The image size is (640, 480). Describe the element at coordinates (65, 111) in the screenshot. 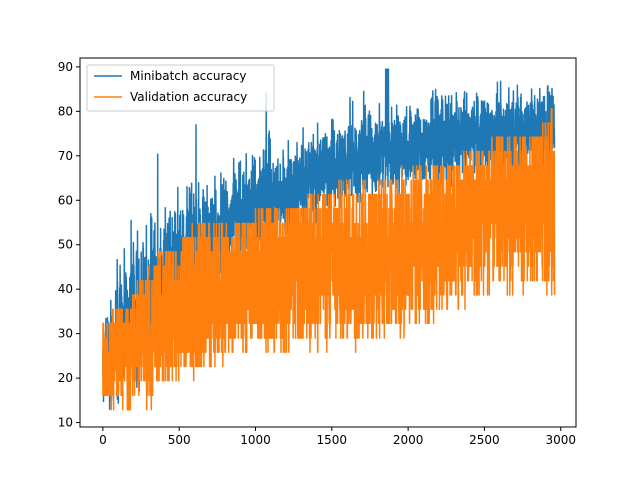

I see `y-tick-label: 80` at that location.